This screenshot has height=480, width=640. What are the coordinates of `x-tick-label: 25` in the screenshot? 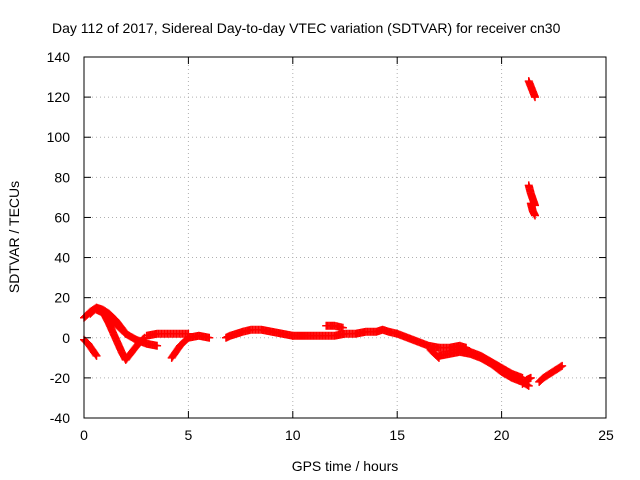 It's located at (606, 435).